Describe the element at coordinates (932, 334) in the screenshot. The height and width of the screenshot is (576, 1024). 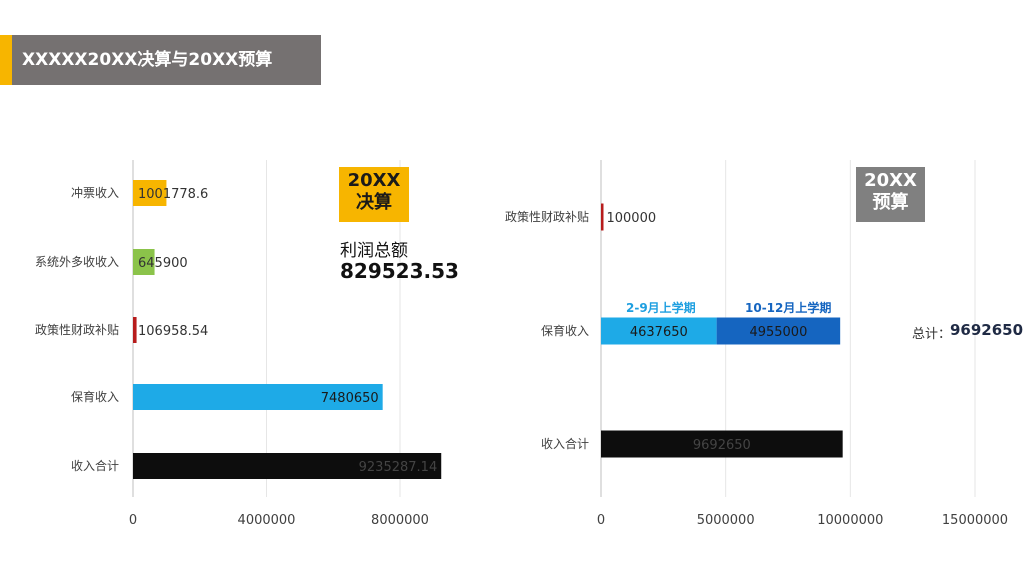
I see `total-label: 总计：` at that location.